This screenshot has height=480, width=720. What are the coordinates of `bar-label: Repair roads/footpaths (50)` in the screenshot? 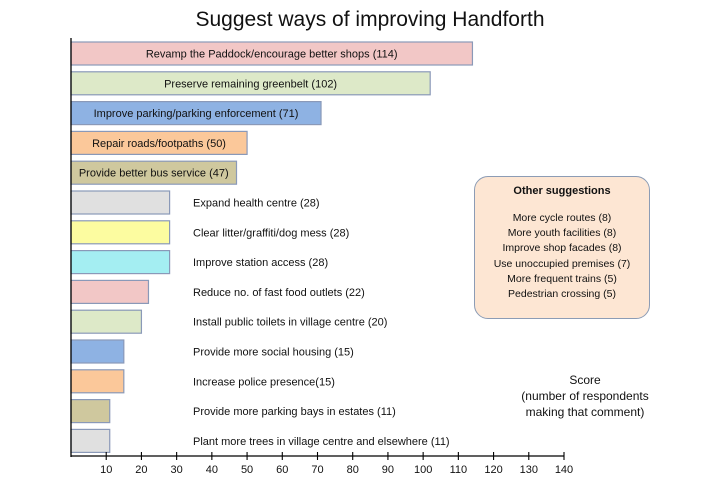 It's located at (159, 144).